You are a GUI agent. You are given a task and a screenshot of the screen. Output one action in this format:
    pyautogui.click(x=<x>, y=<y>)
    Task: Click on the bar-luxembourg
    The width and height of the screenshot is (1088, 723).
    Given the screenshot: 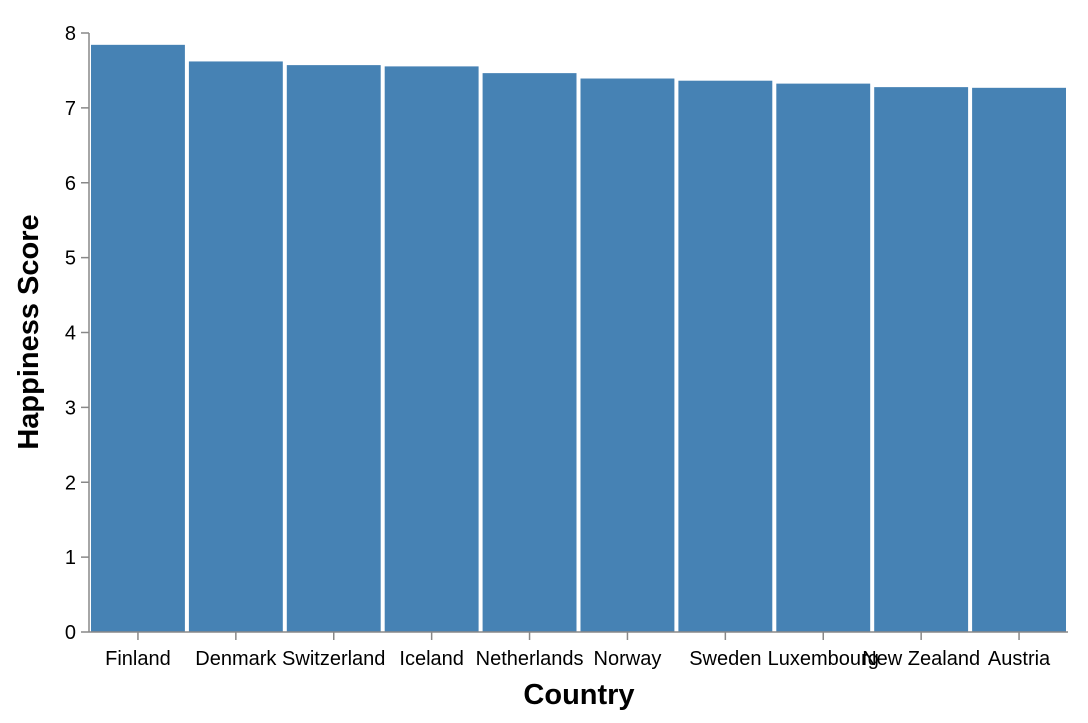 What is the action you would take?
    pyautogui.click(x=823, y=358)
    